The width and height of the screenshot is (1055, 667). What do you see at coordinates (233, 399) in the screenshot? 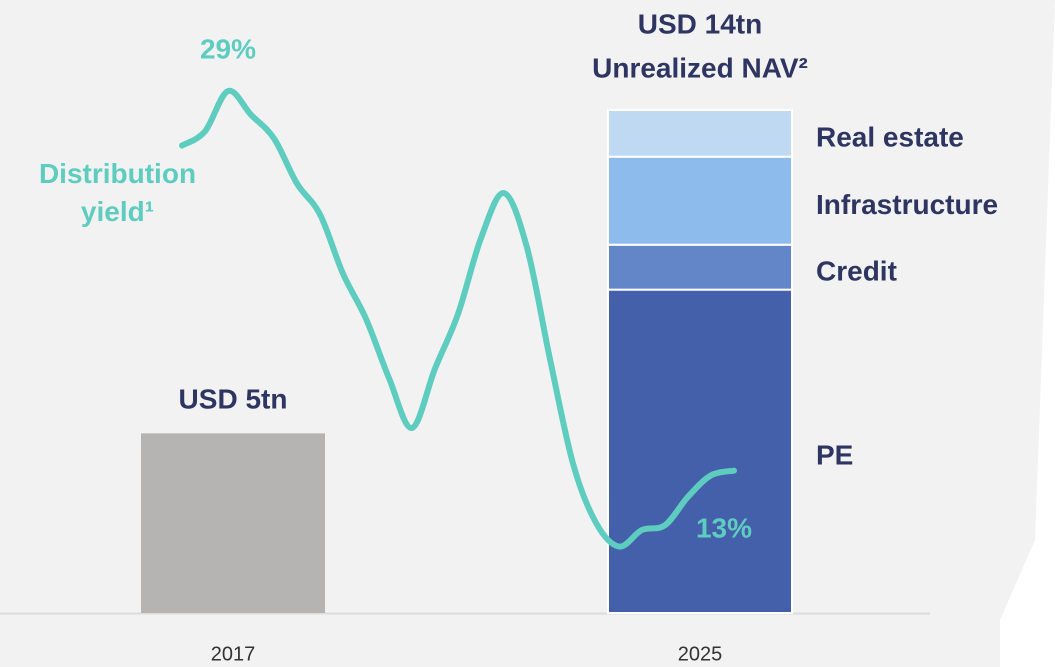
I see `bar-total-label: USD 5tn` at bounding box center [233, 399].